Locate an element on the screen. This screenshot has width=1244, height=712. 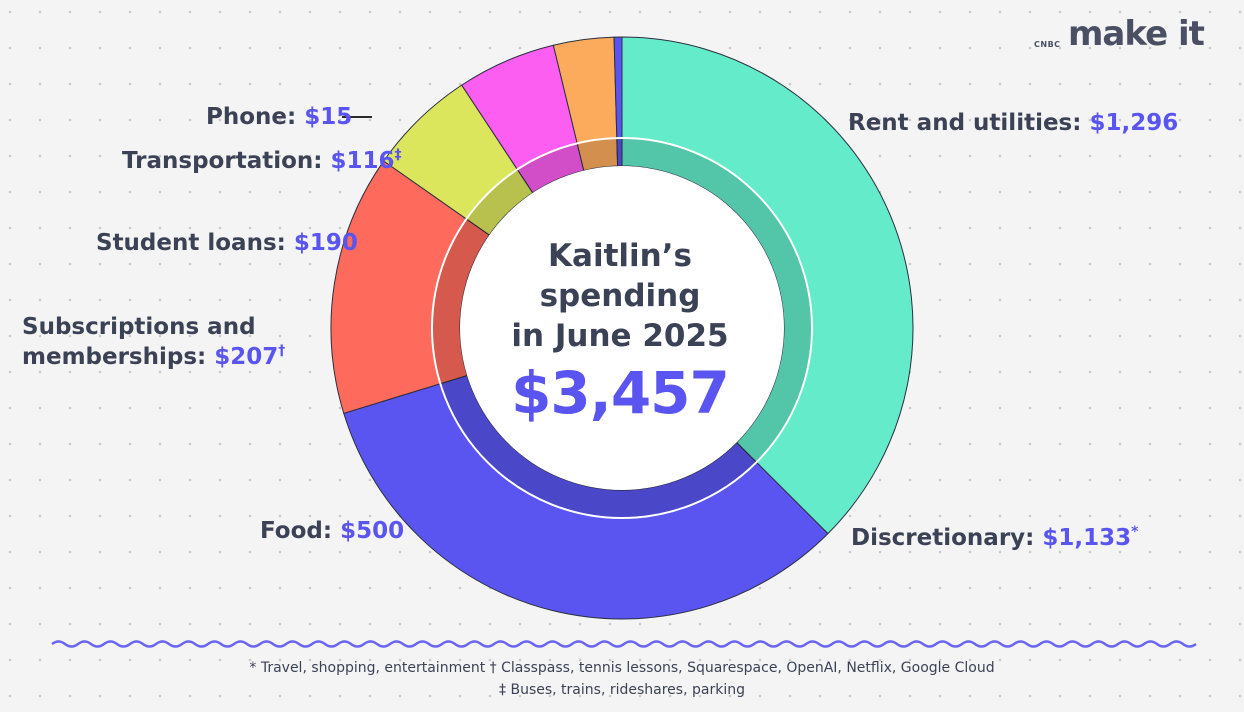
slice-inner-shade-transportation is located at coordinates (597, 154).